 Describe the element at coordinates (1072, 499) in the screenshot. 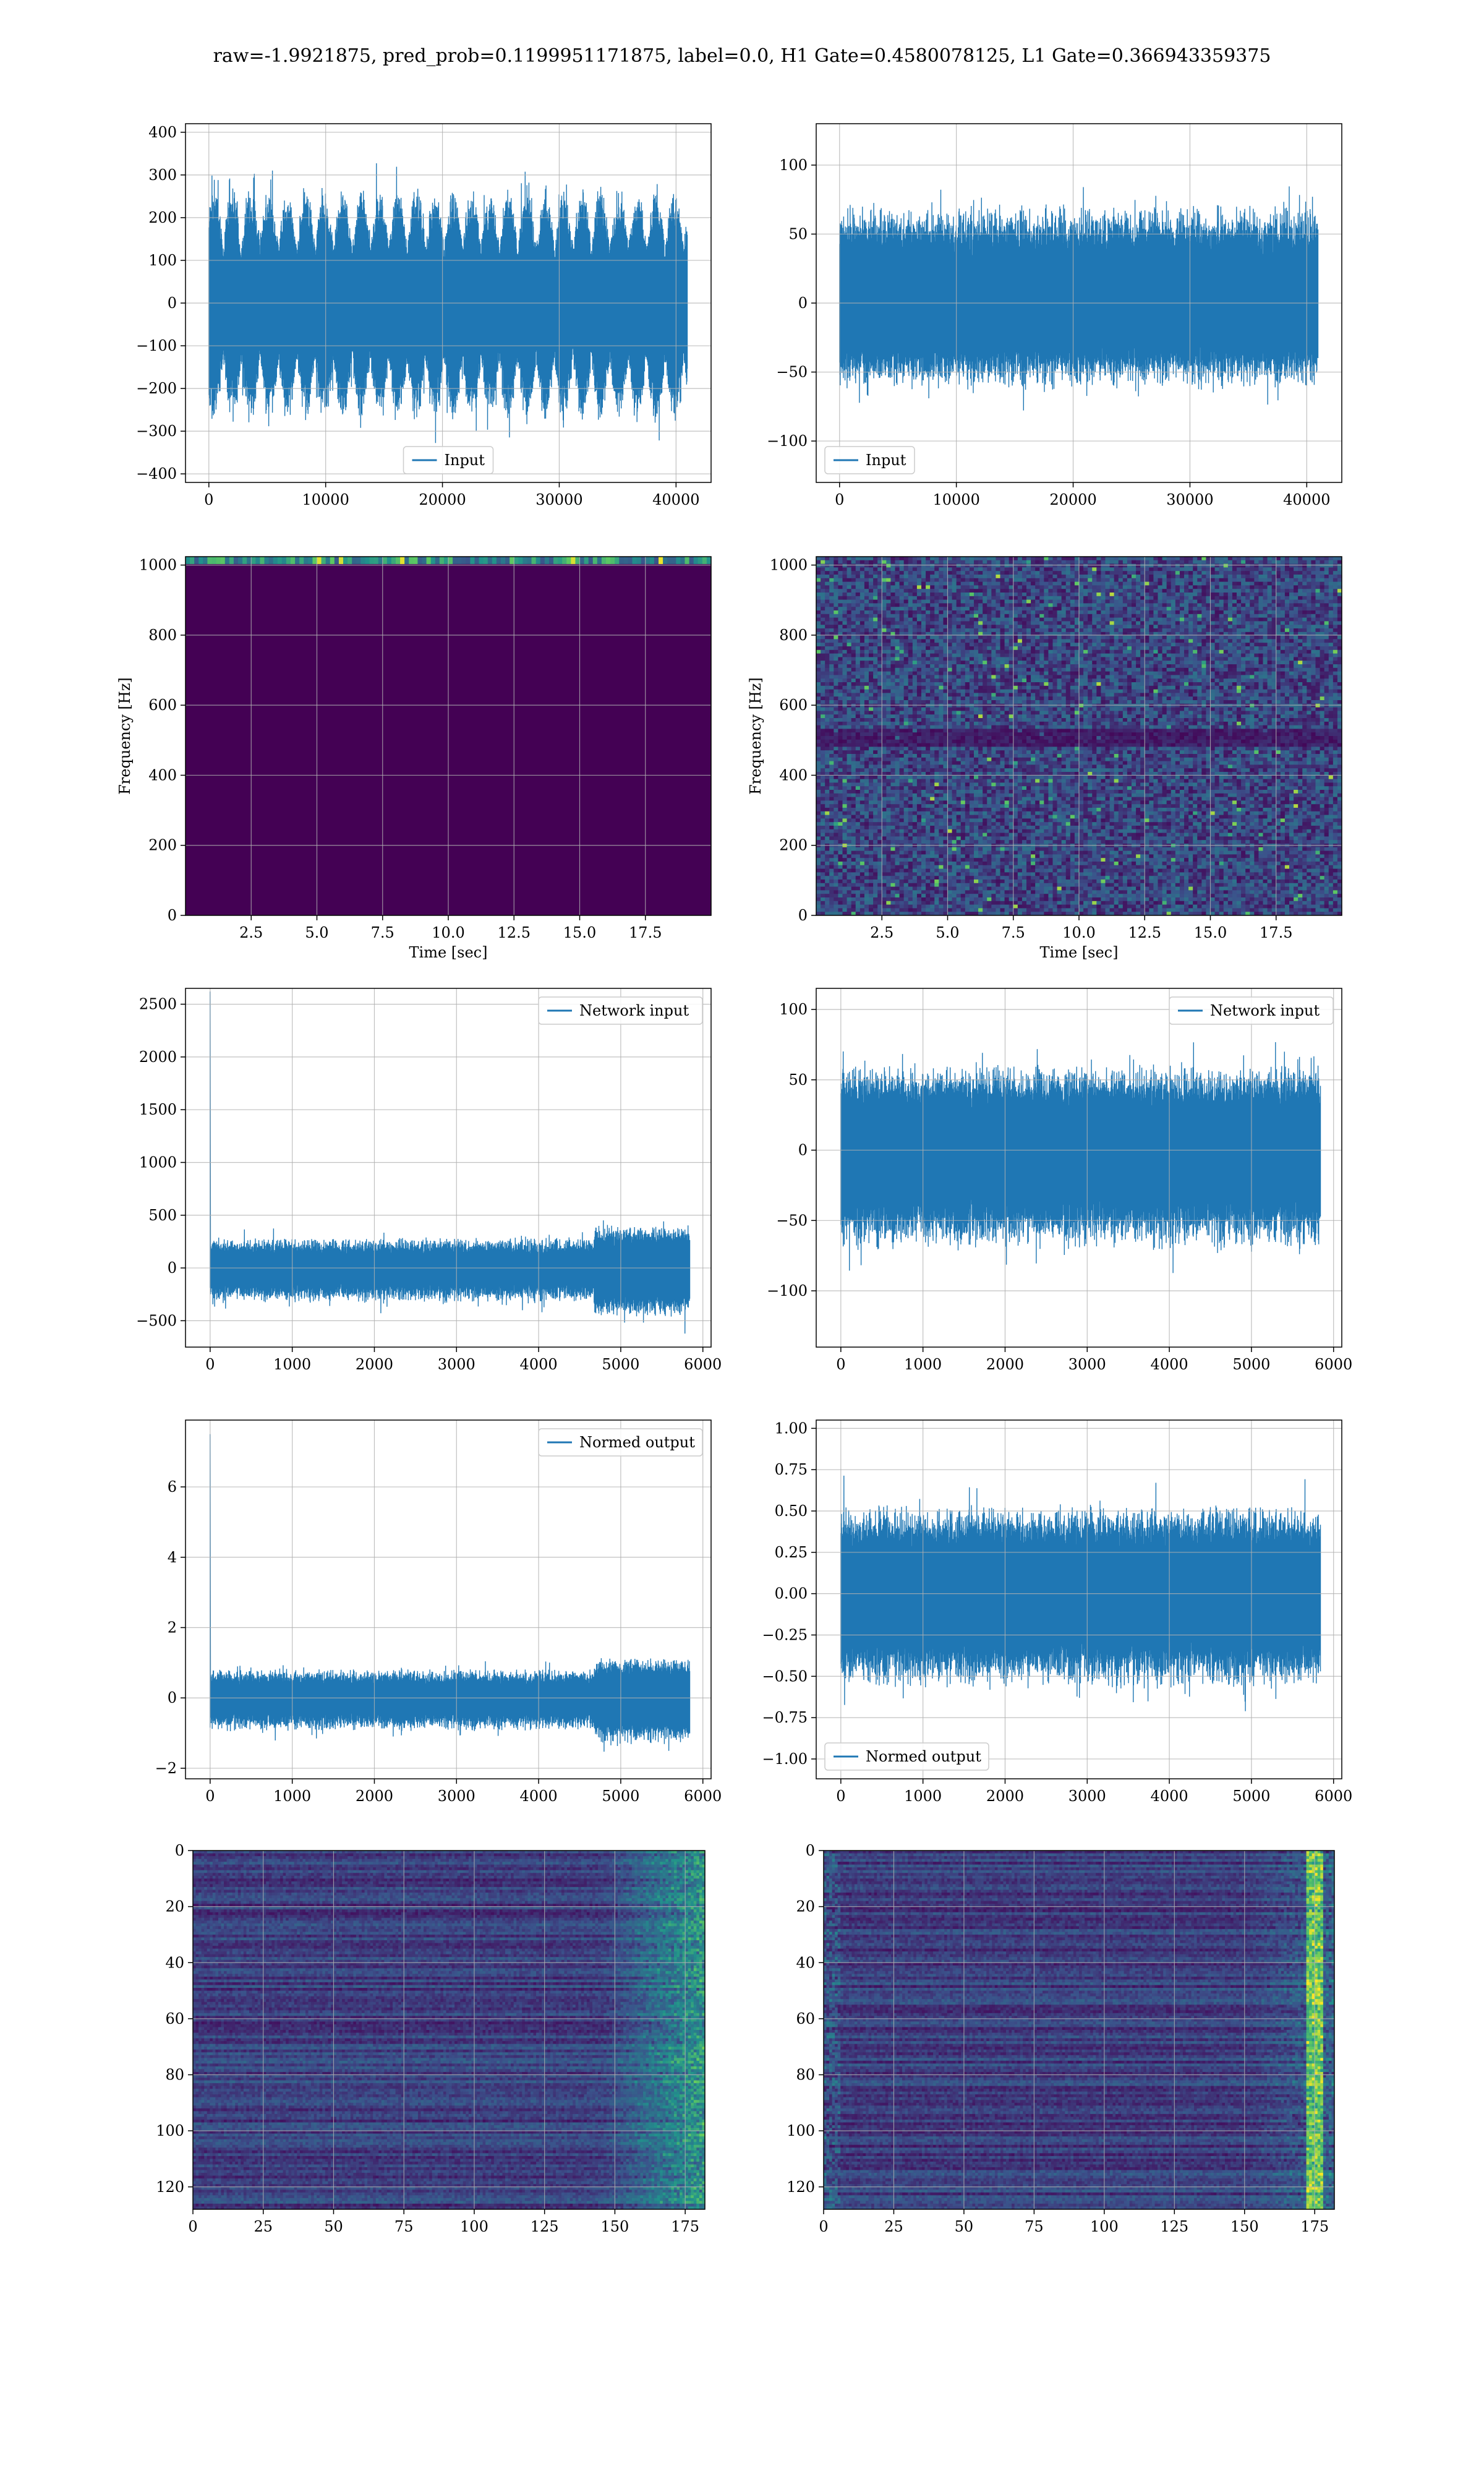

I see `x-tick-label: 20000` at that location.